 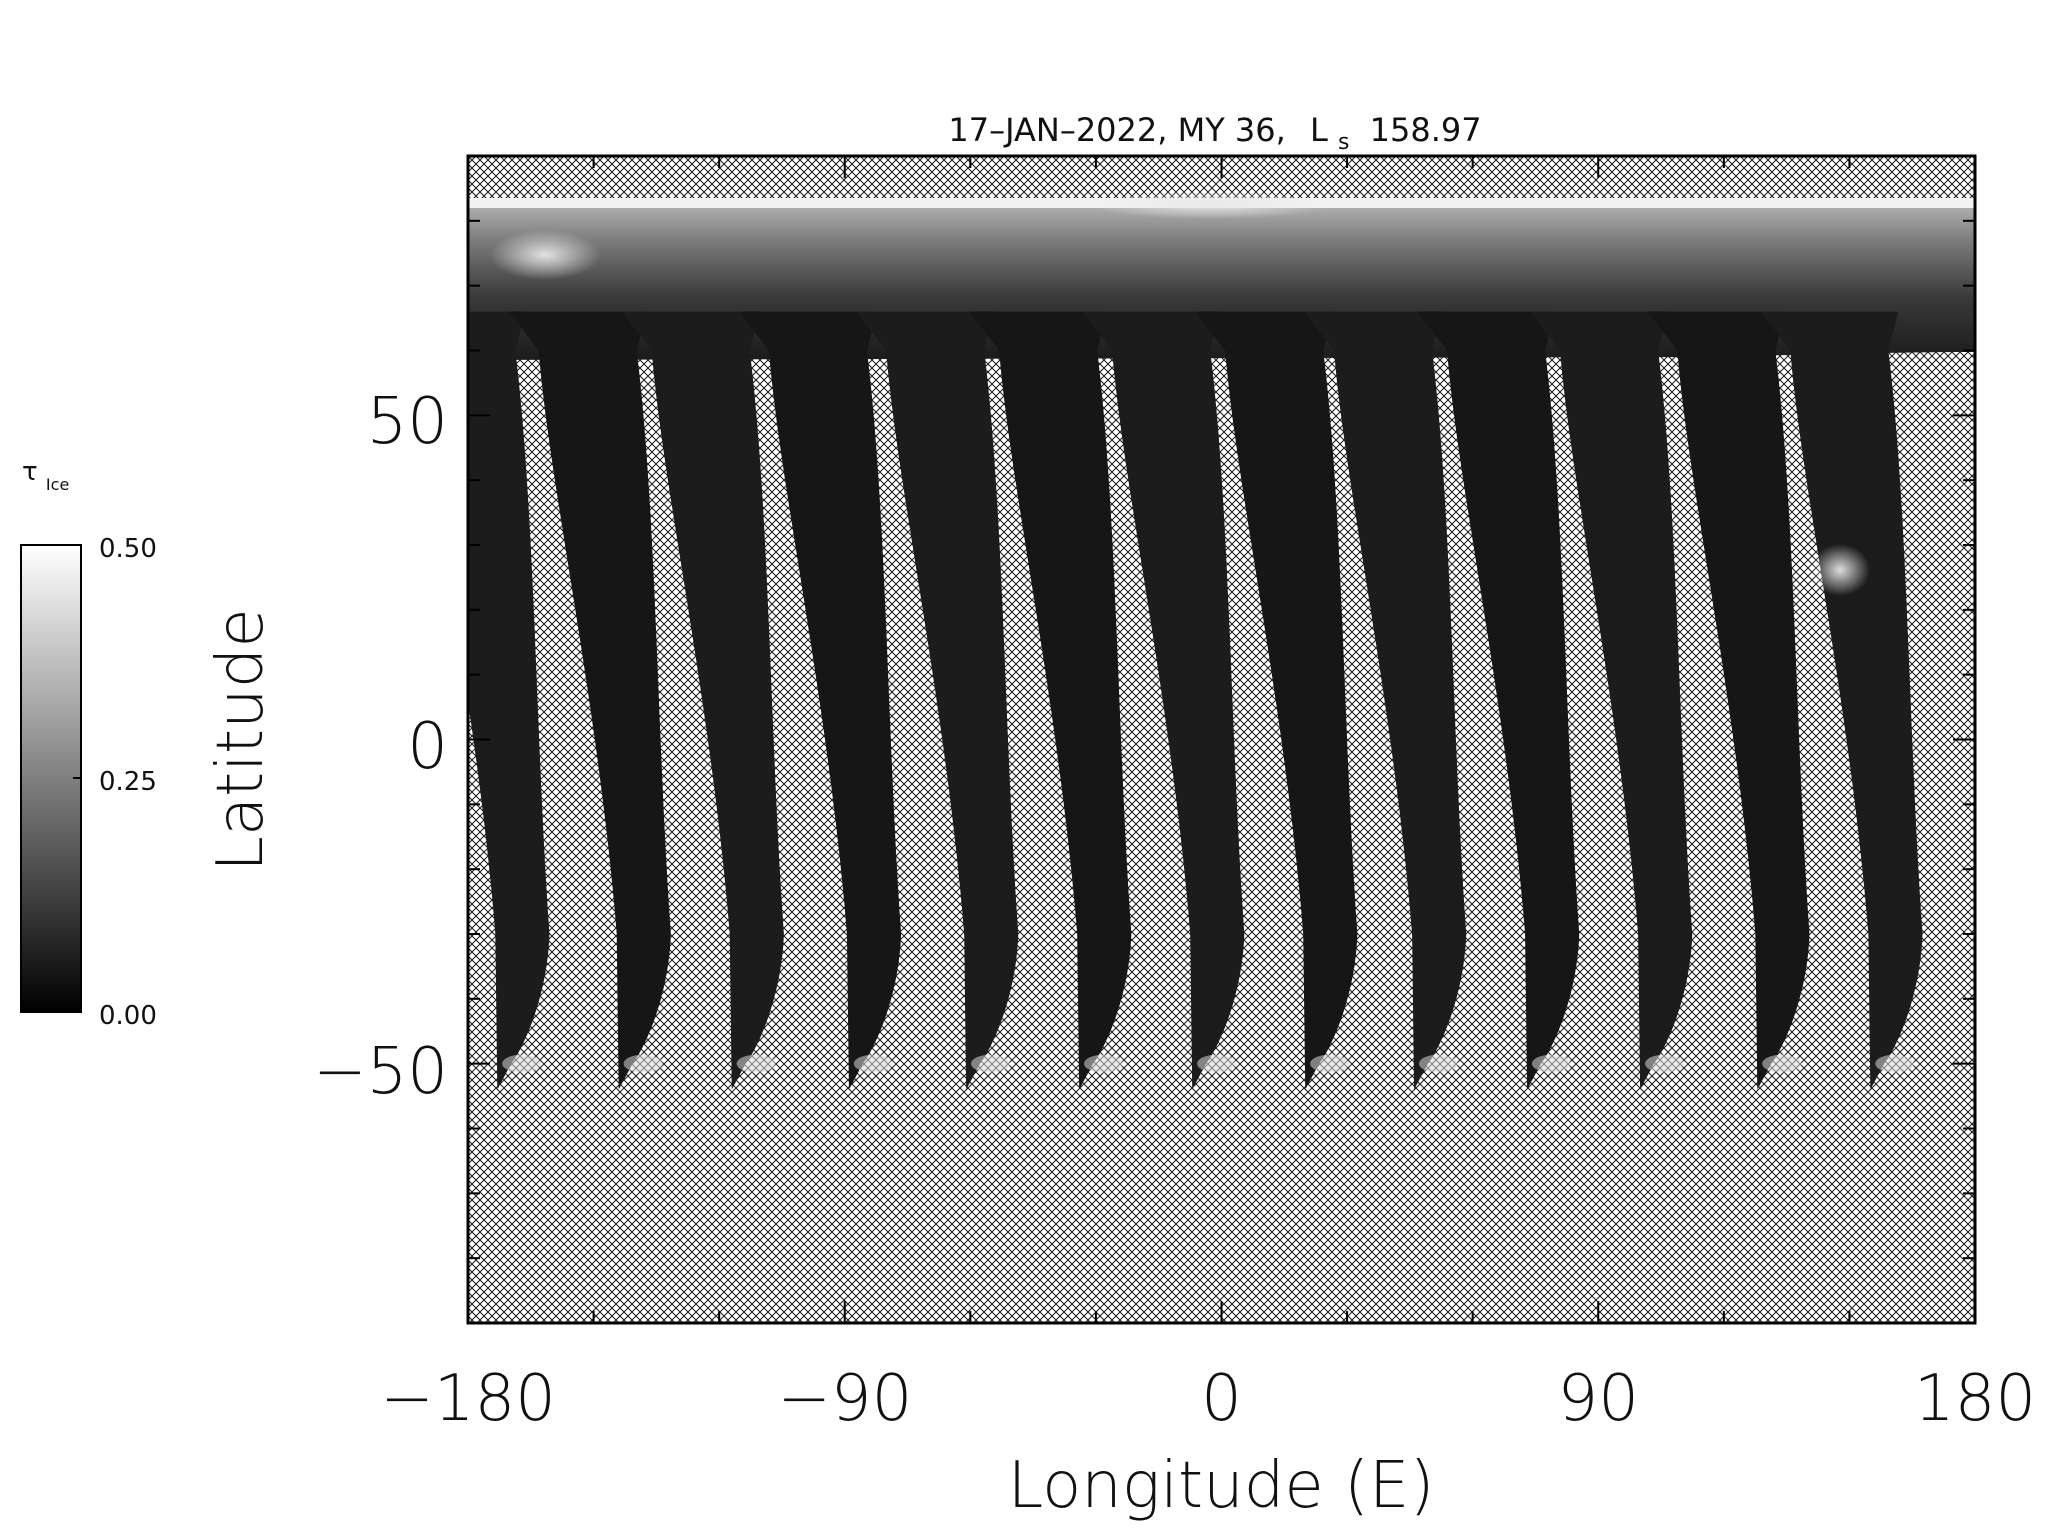 I want to click on colorbar-title: τ Ice, so click(x=45, y=475).